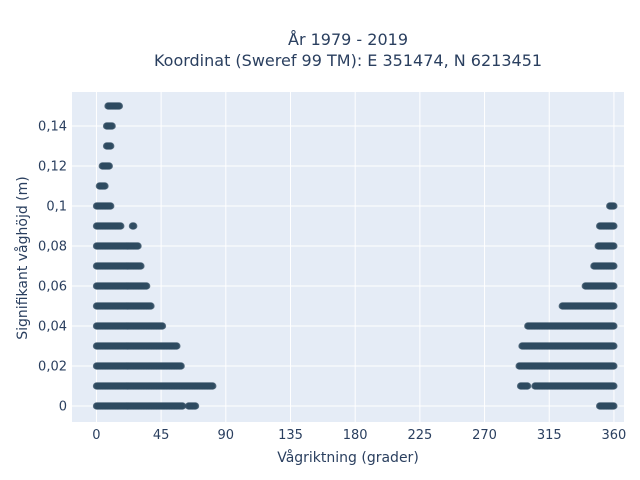 The image size is (640, 480). What do you see at coordinates (161, 435) in the screenshot?
I see `x-tick-label: 45` at bounding box center [161, 435].